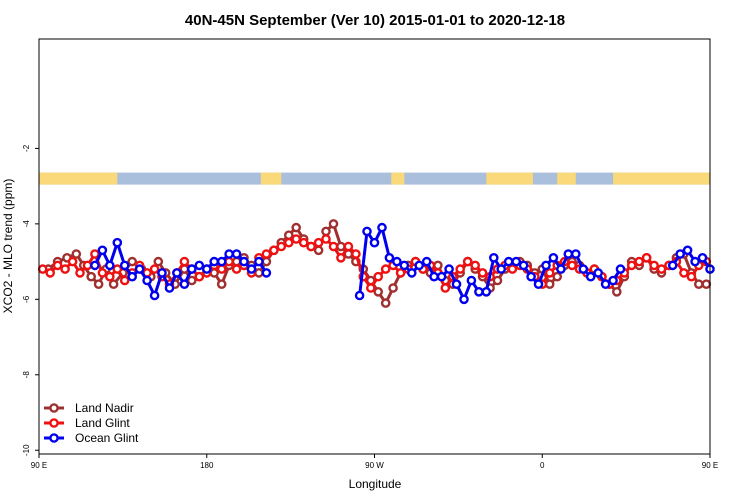 This screenshot has width=750, height=500. Describe the element at coordinates (30, 300) in the screenshot. I see `y-axis: -2 -4 -6 -8 -10` at that location.